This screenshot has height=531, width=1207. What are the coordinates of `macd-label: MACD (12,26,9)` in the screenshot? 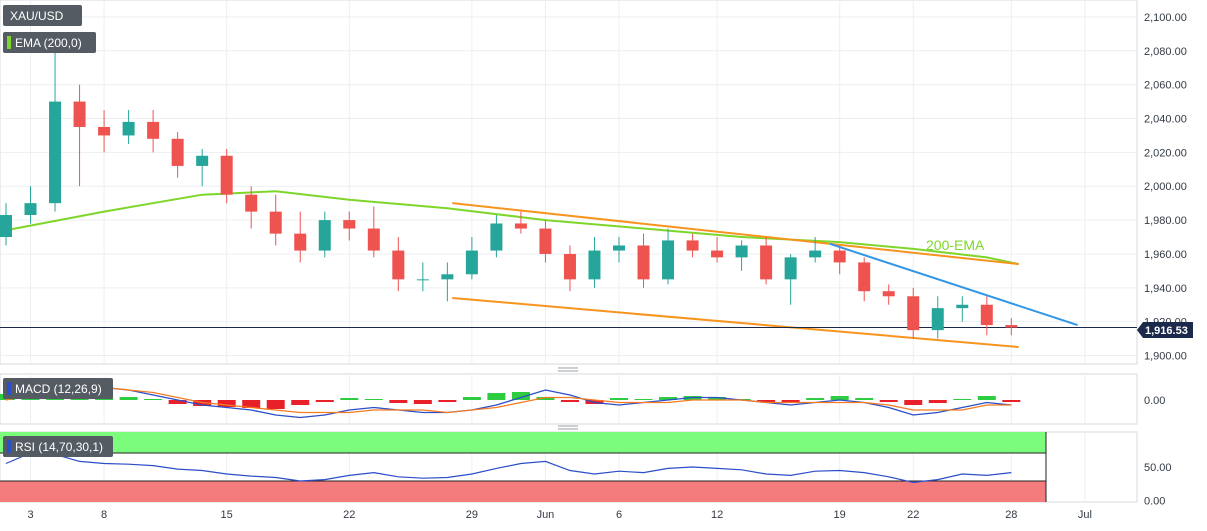 It's located at (58, 389).